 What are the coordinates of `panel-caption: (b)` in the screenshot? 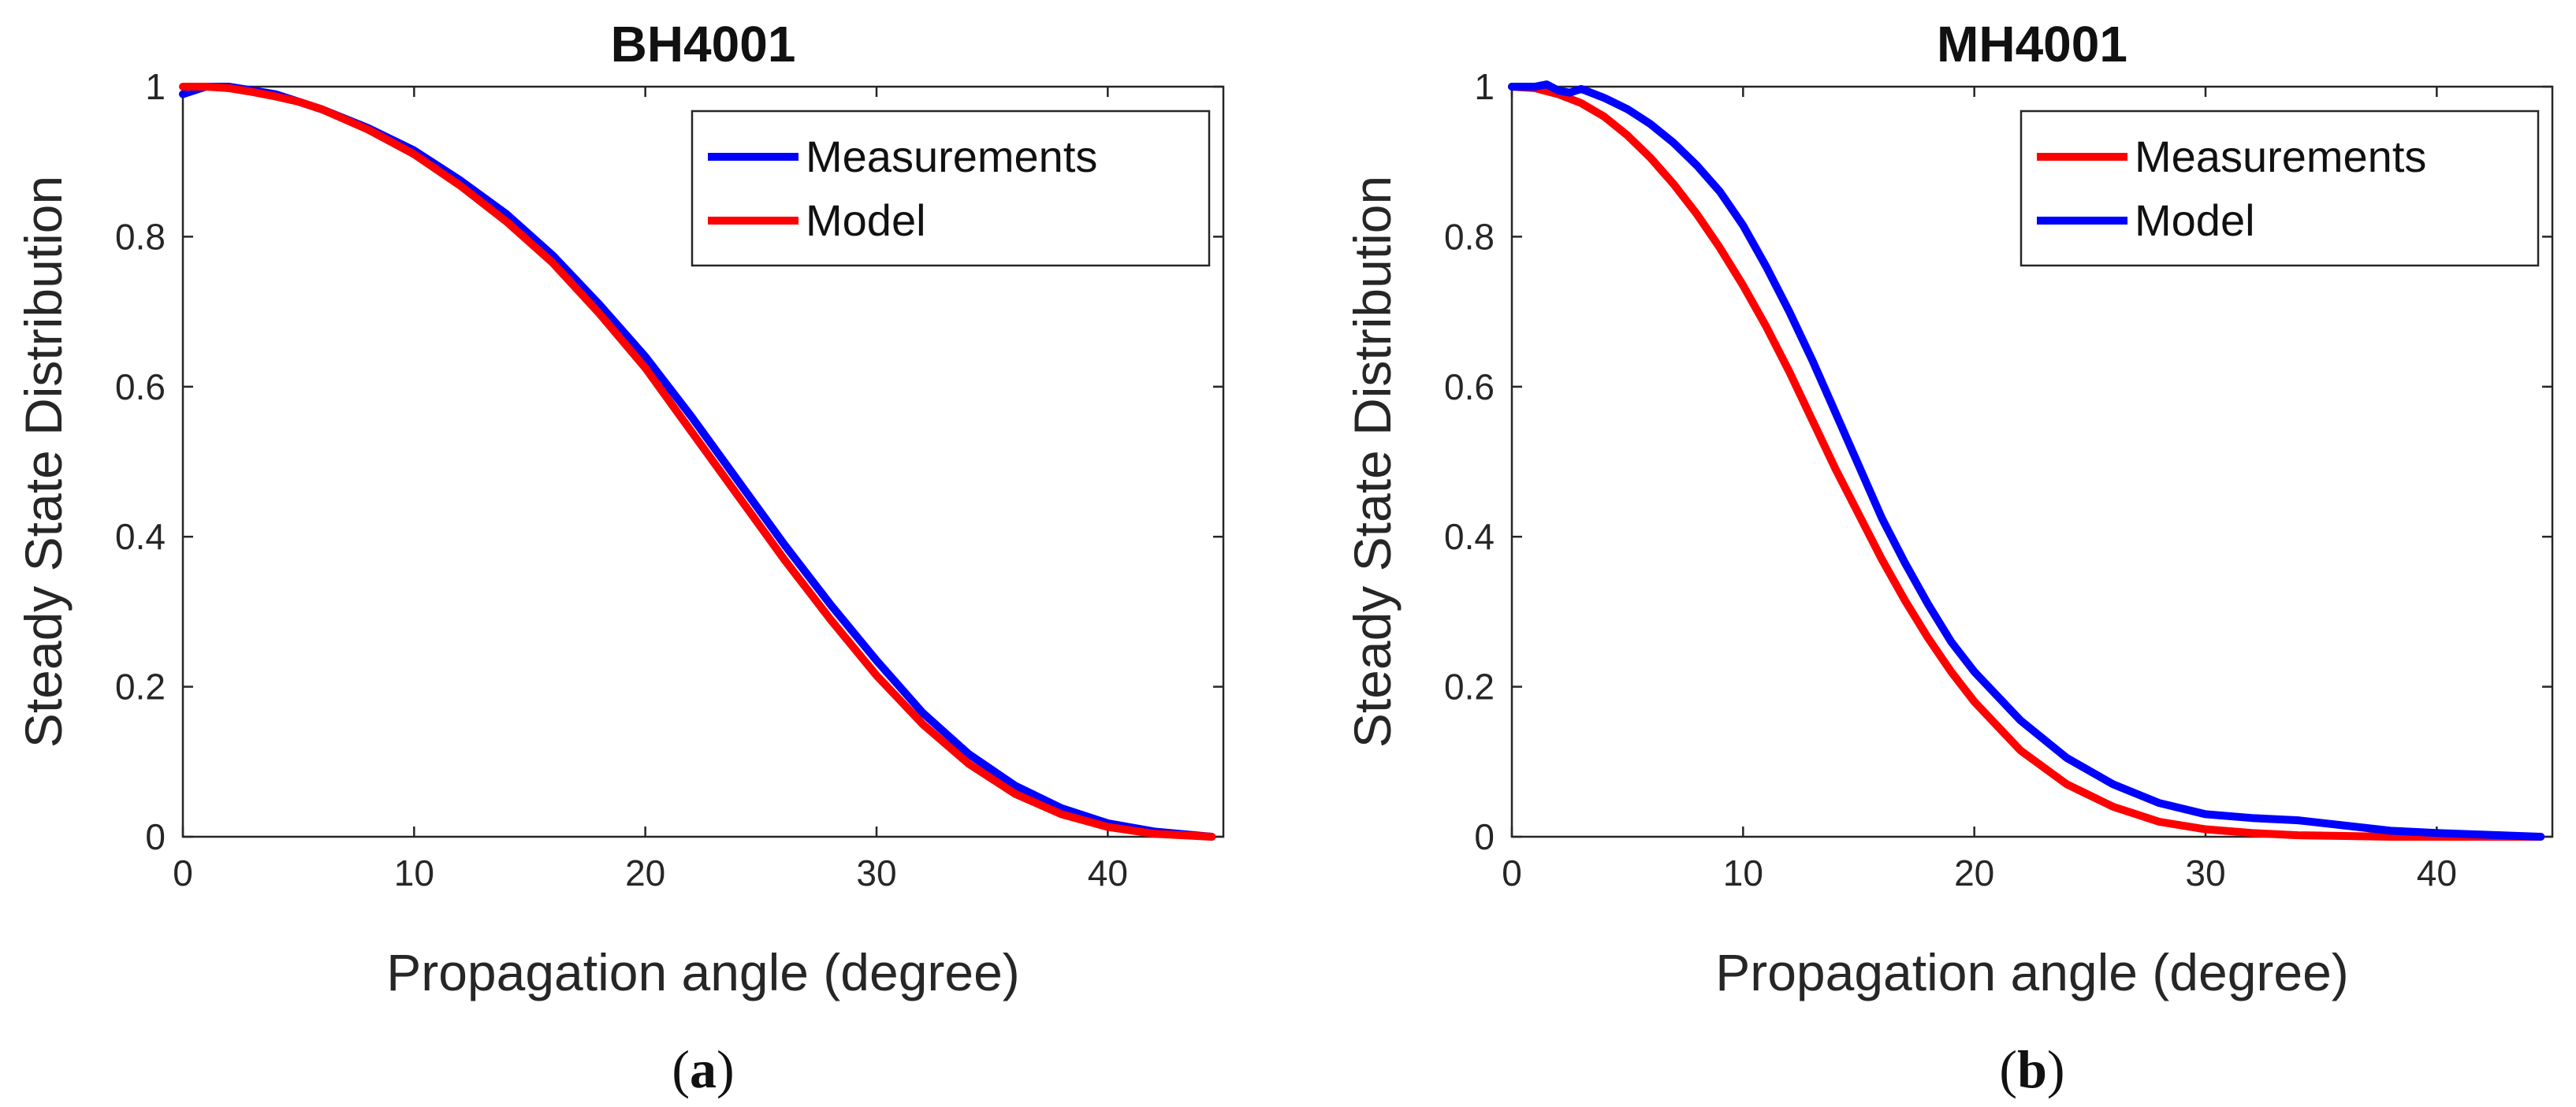 It's located at (2031, 1069).